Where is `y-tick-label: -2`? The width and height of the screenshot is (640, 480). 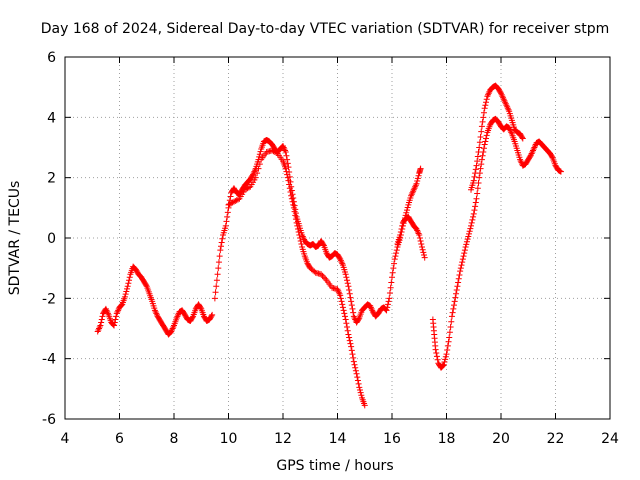 y-tick-label: -2 is located at coordinates (49, 299).